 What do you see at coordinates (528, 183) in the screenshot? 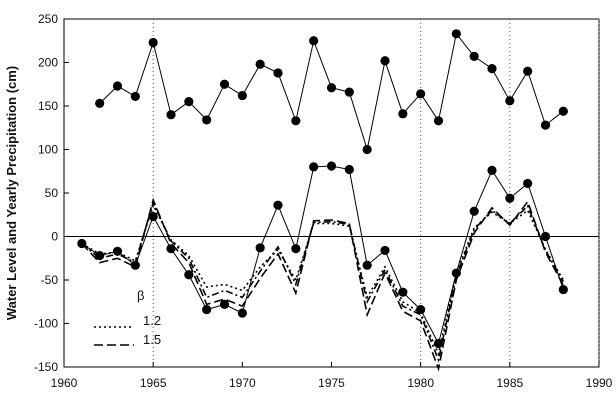
I see `data-point-water-level-1986` at bounding box center [528, 183].